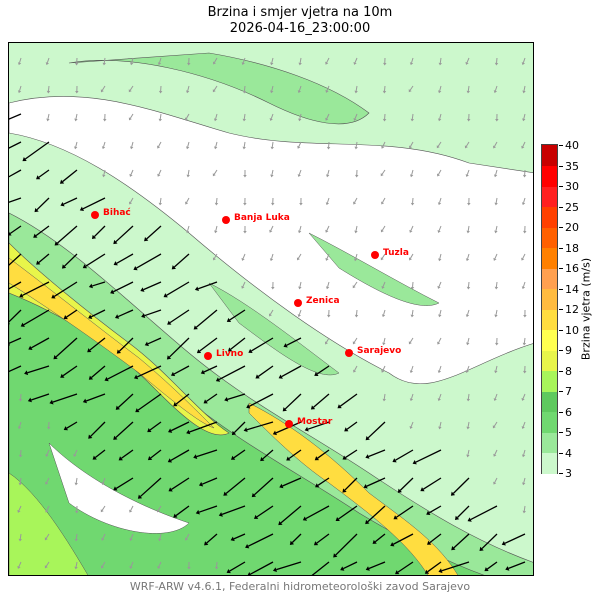 The width and height of the screenshot is (600, 600). I want to click on colorbar-tick-label: 16, so click(572, 268).